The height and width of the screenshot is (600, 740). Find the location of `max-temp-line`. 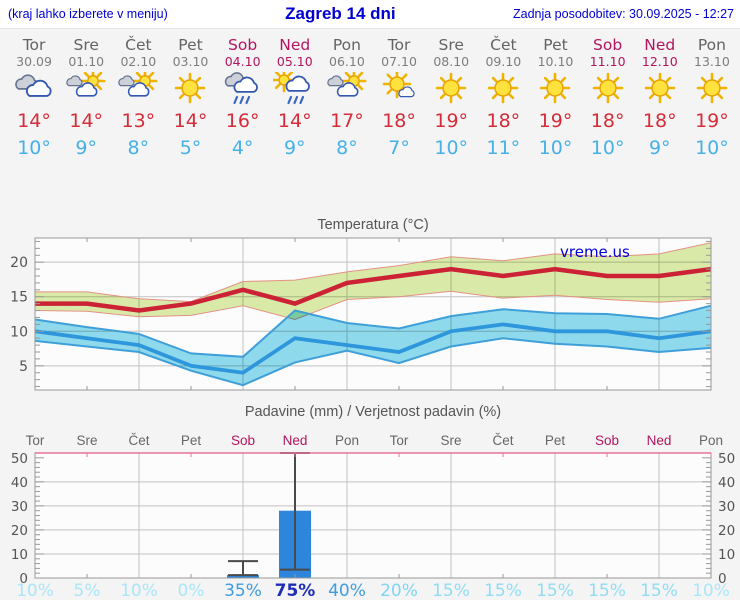

max-temp-line is located at coordinates (373, 289).